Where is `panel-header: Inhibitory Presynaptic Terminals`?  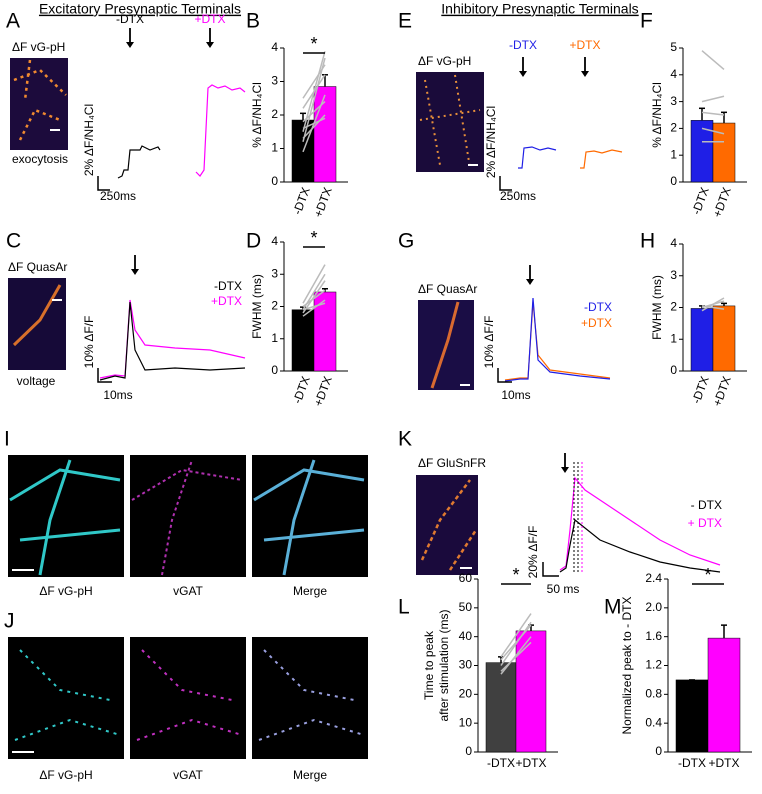
panel-header: Inhibitory Presynaptic Terminals is located at coordinates (539, 9).